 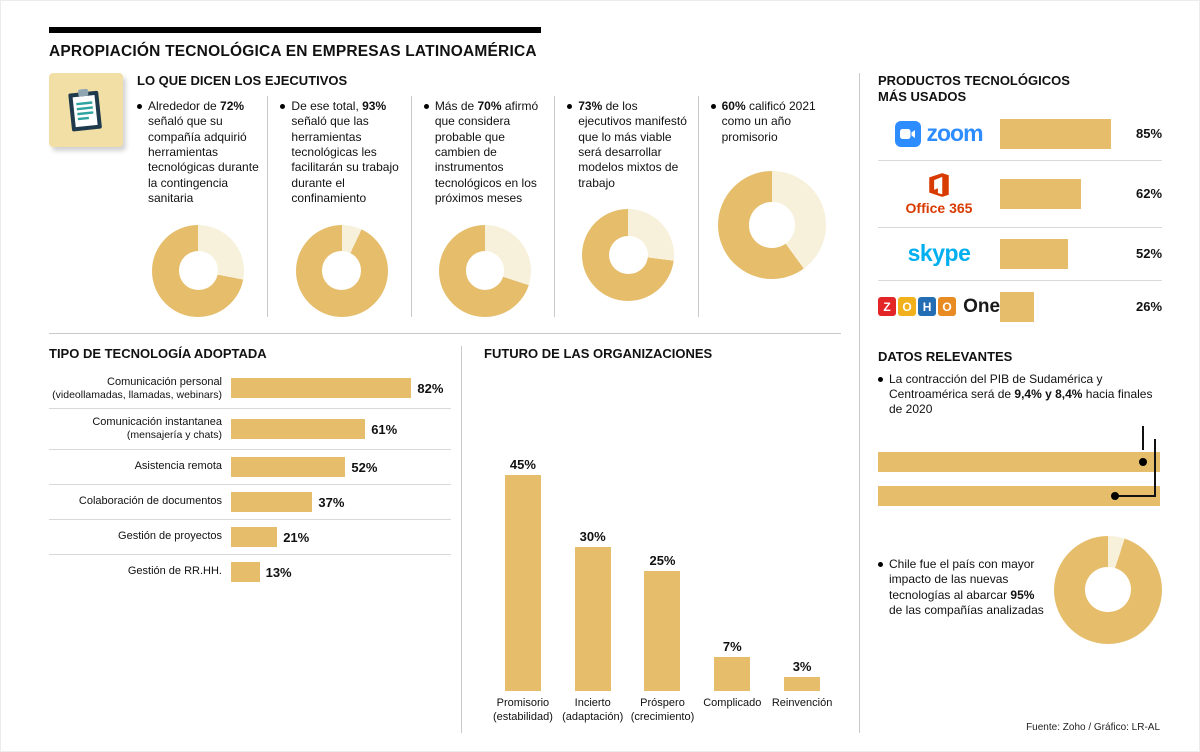 I want to click on future-bar-5: 3% Reinvención, so click(x=802, y=554).